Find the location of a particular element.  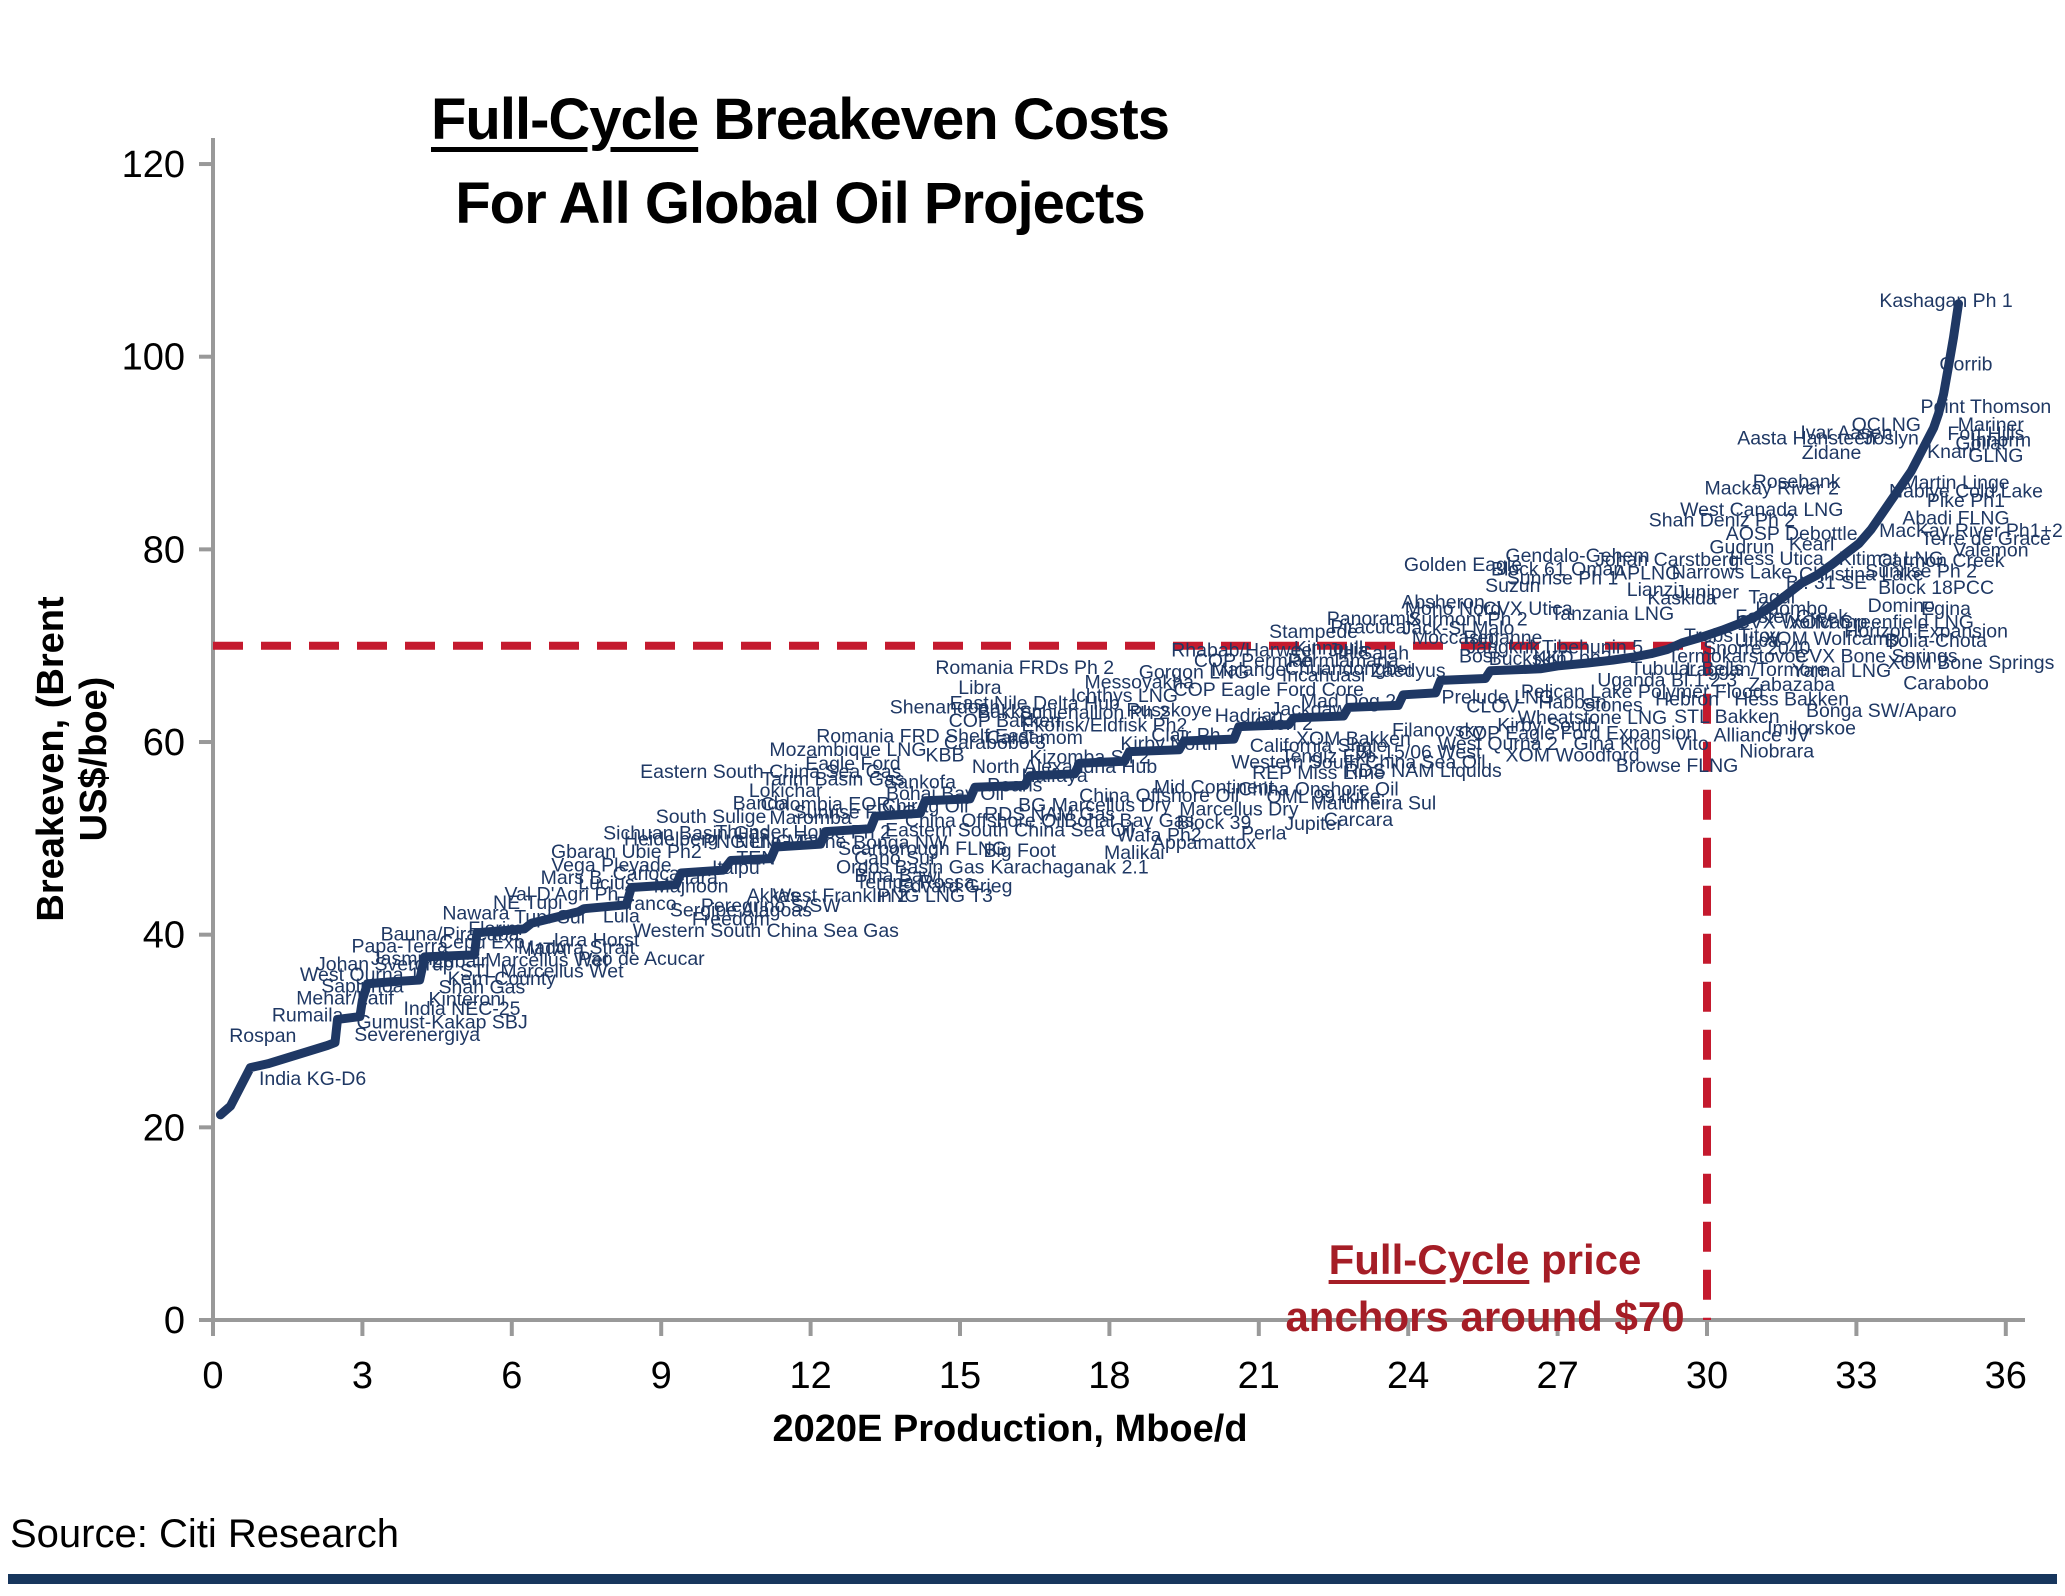

project-label: Gendalo-Gehem is located at coordinates (1577, 556).